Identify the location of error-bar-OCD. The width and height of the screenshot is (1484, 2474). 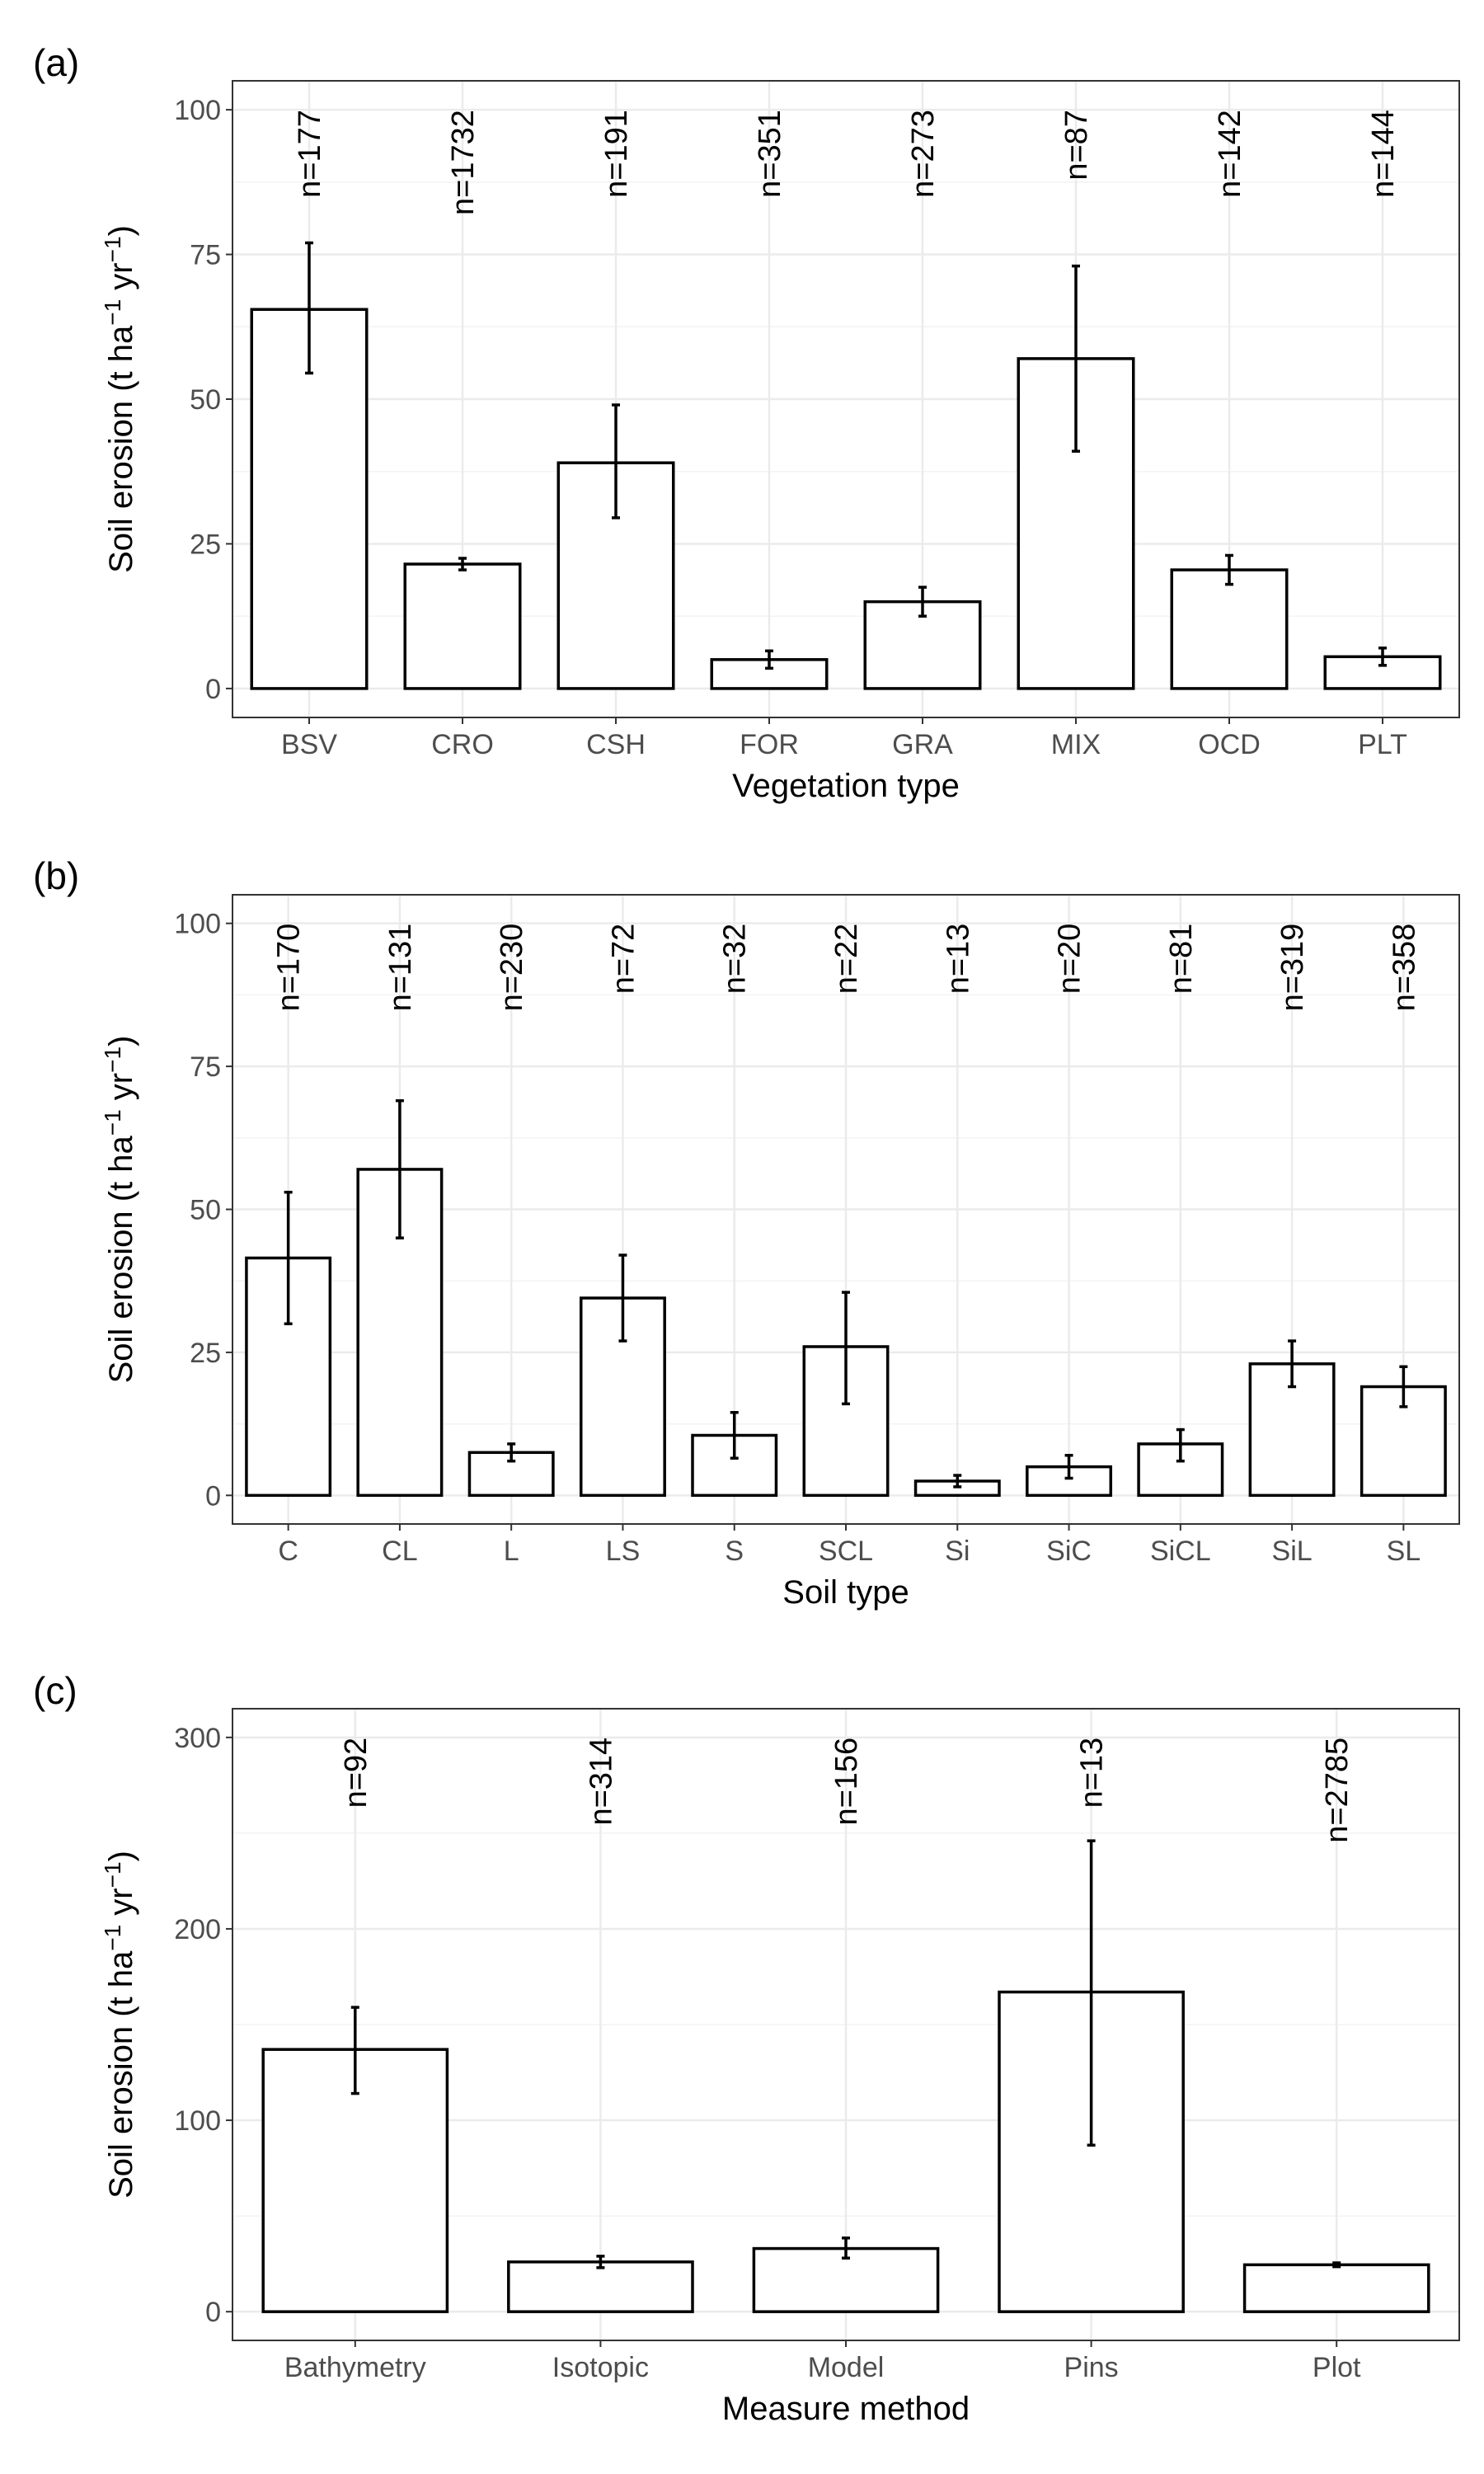
(1229, 569).